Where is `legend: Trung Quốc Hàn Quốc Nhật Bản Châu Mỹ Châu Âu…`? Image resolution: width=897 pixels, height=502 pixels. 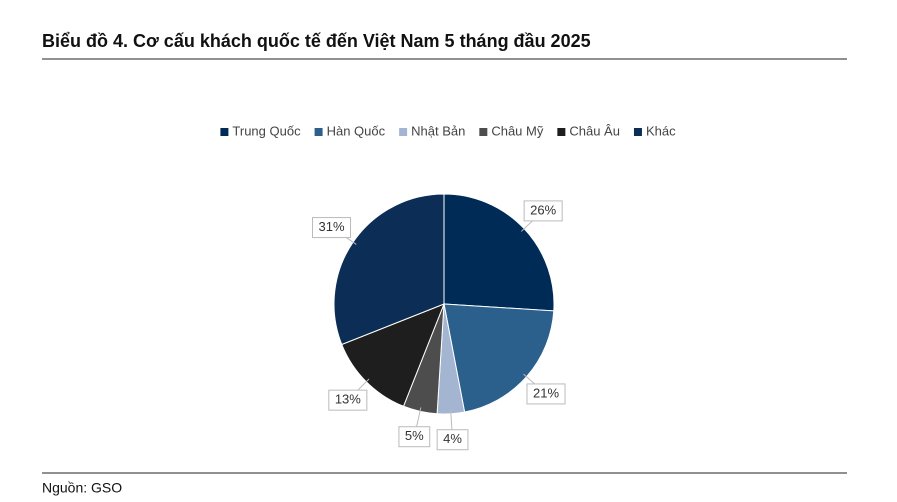 legend: Trung Quốc Hàn Quốc Nhật Bản Châu Mỹ Châu Âu… is located at coordinates (448, 130).